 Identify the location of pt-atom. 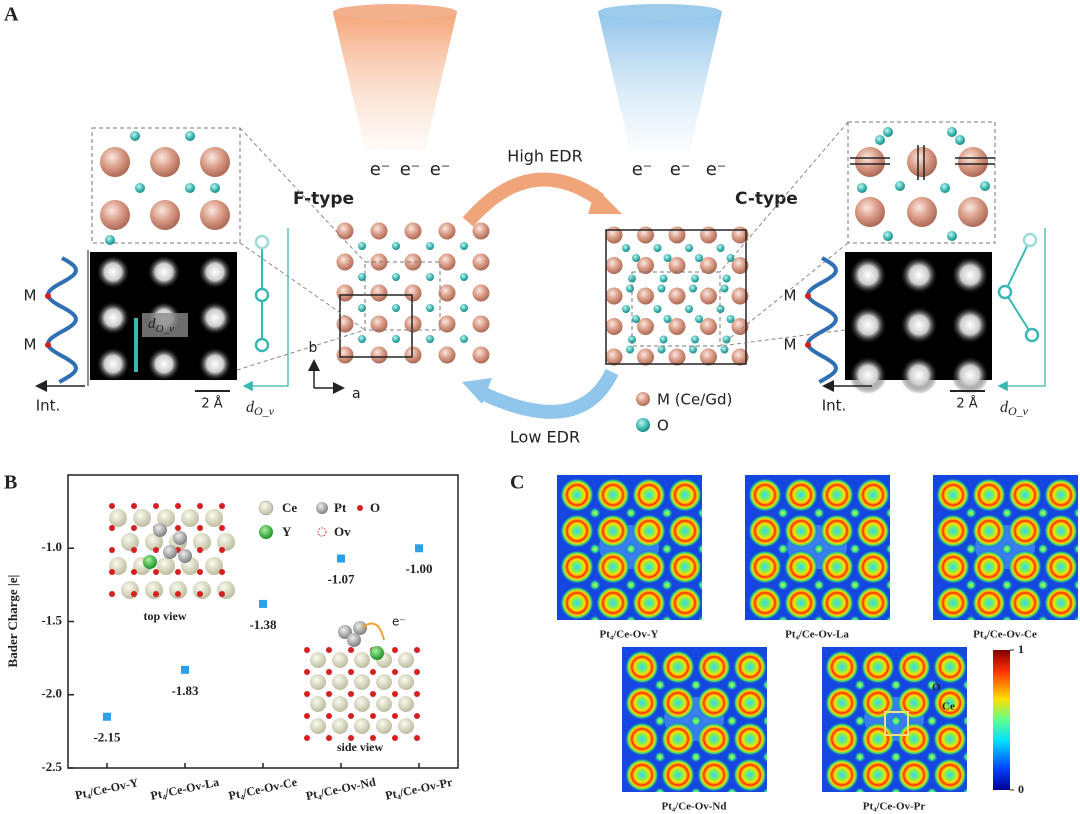
(170, 552).